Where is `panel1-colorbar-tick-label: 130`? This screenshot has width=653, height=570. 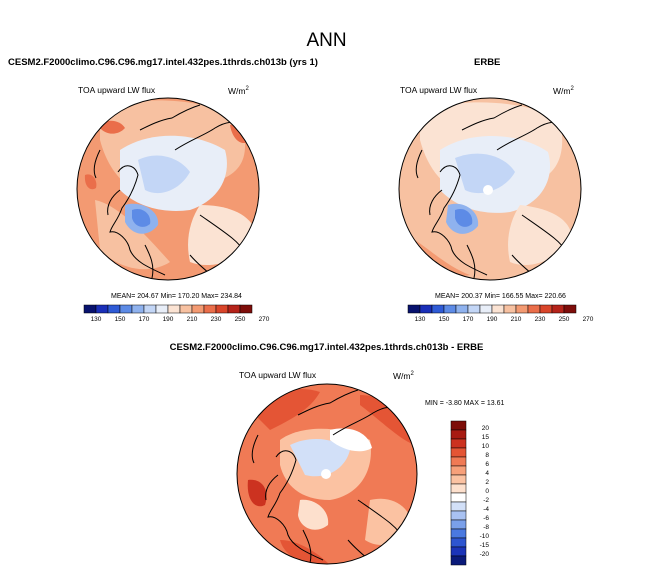
panel1-colorbar-tick-label: 130 is located at coordinates (96, 319).